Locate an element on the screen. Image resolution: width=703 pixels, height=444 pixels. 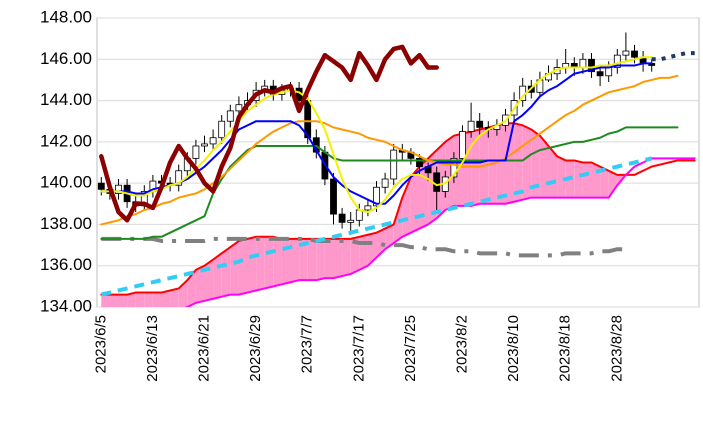
y-tick-label: 142.00 is located at coordinates (66, 140).